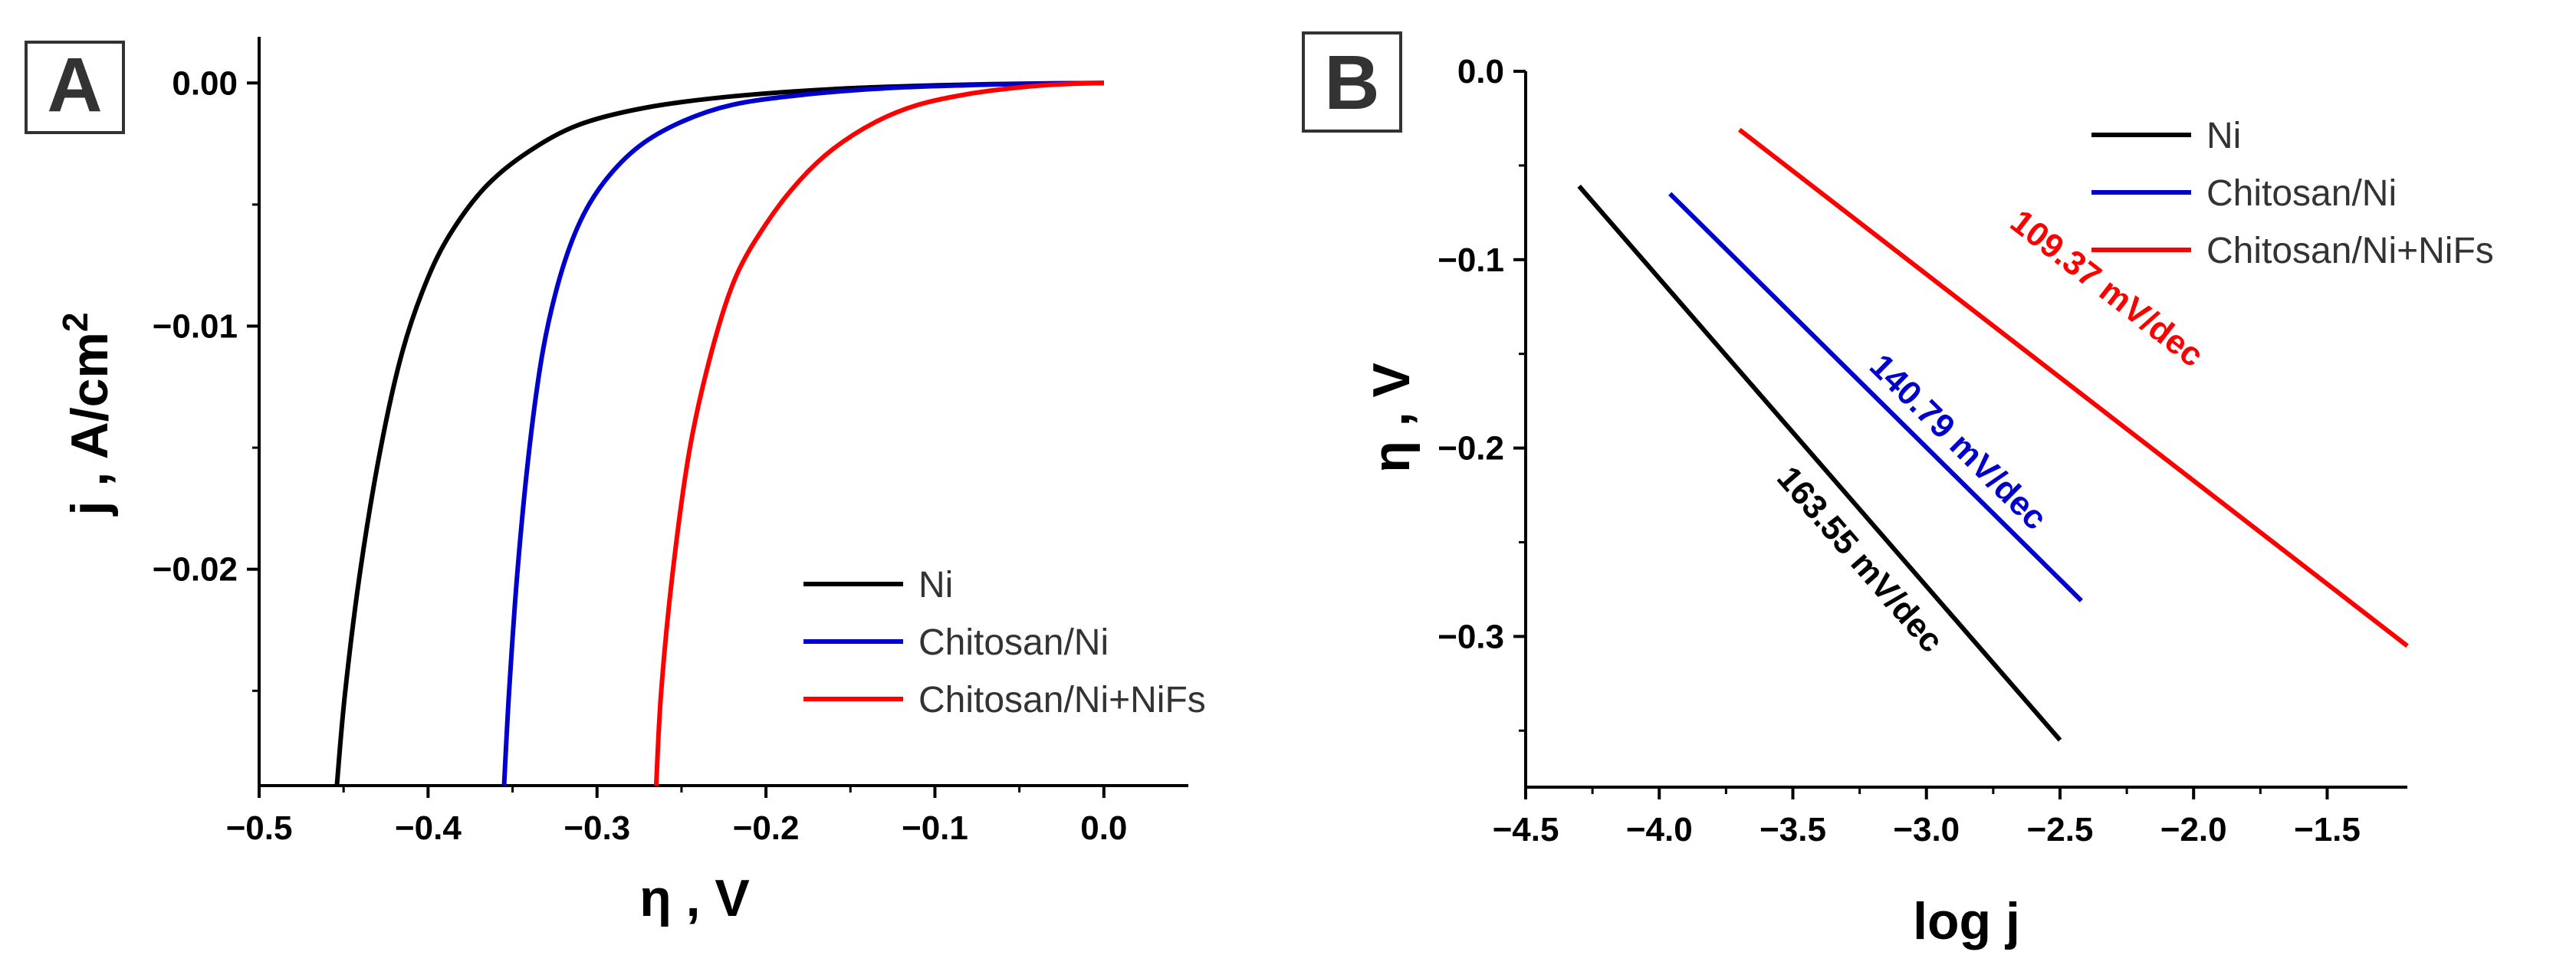  What do you see at coordinates (1482, 392) in the screenshot?
I see `panel-b-y-ticks: 0.0 −0.1 −0.2 −0.3` at bounding box center [1482, 392].